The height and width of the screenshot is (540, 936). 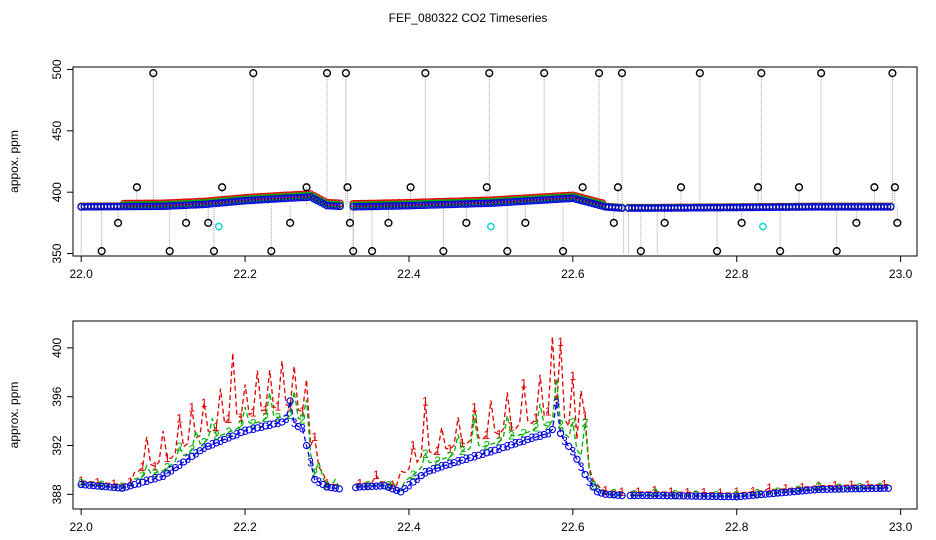 I want to click on top-y-tick-label: 350, so click(x=57, y=253).